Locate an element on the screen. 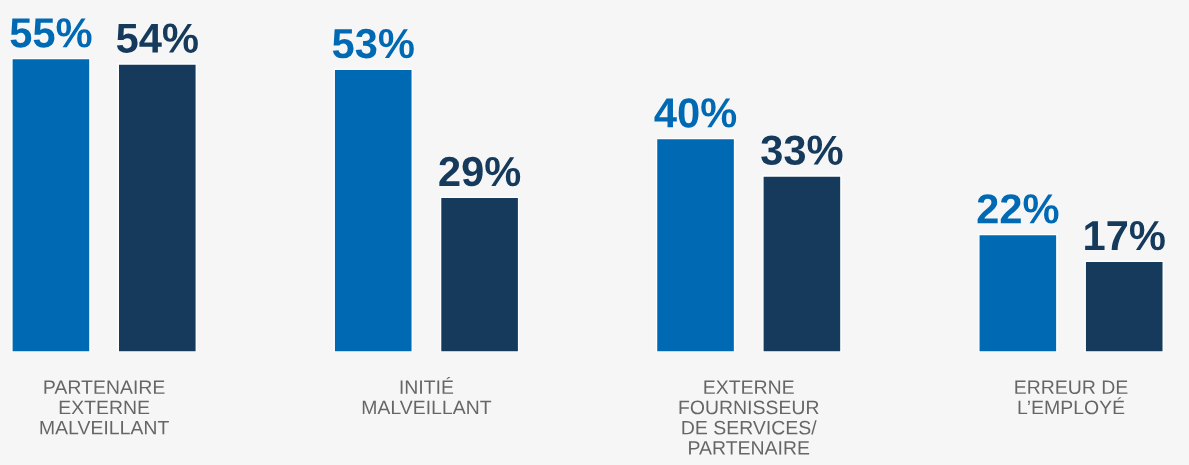  data-label: 17% is located at coordinates (1125, 235).